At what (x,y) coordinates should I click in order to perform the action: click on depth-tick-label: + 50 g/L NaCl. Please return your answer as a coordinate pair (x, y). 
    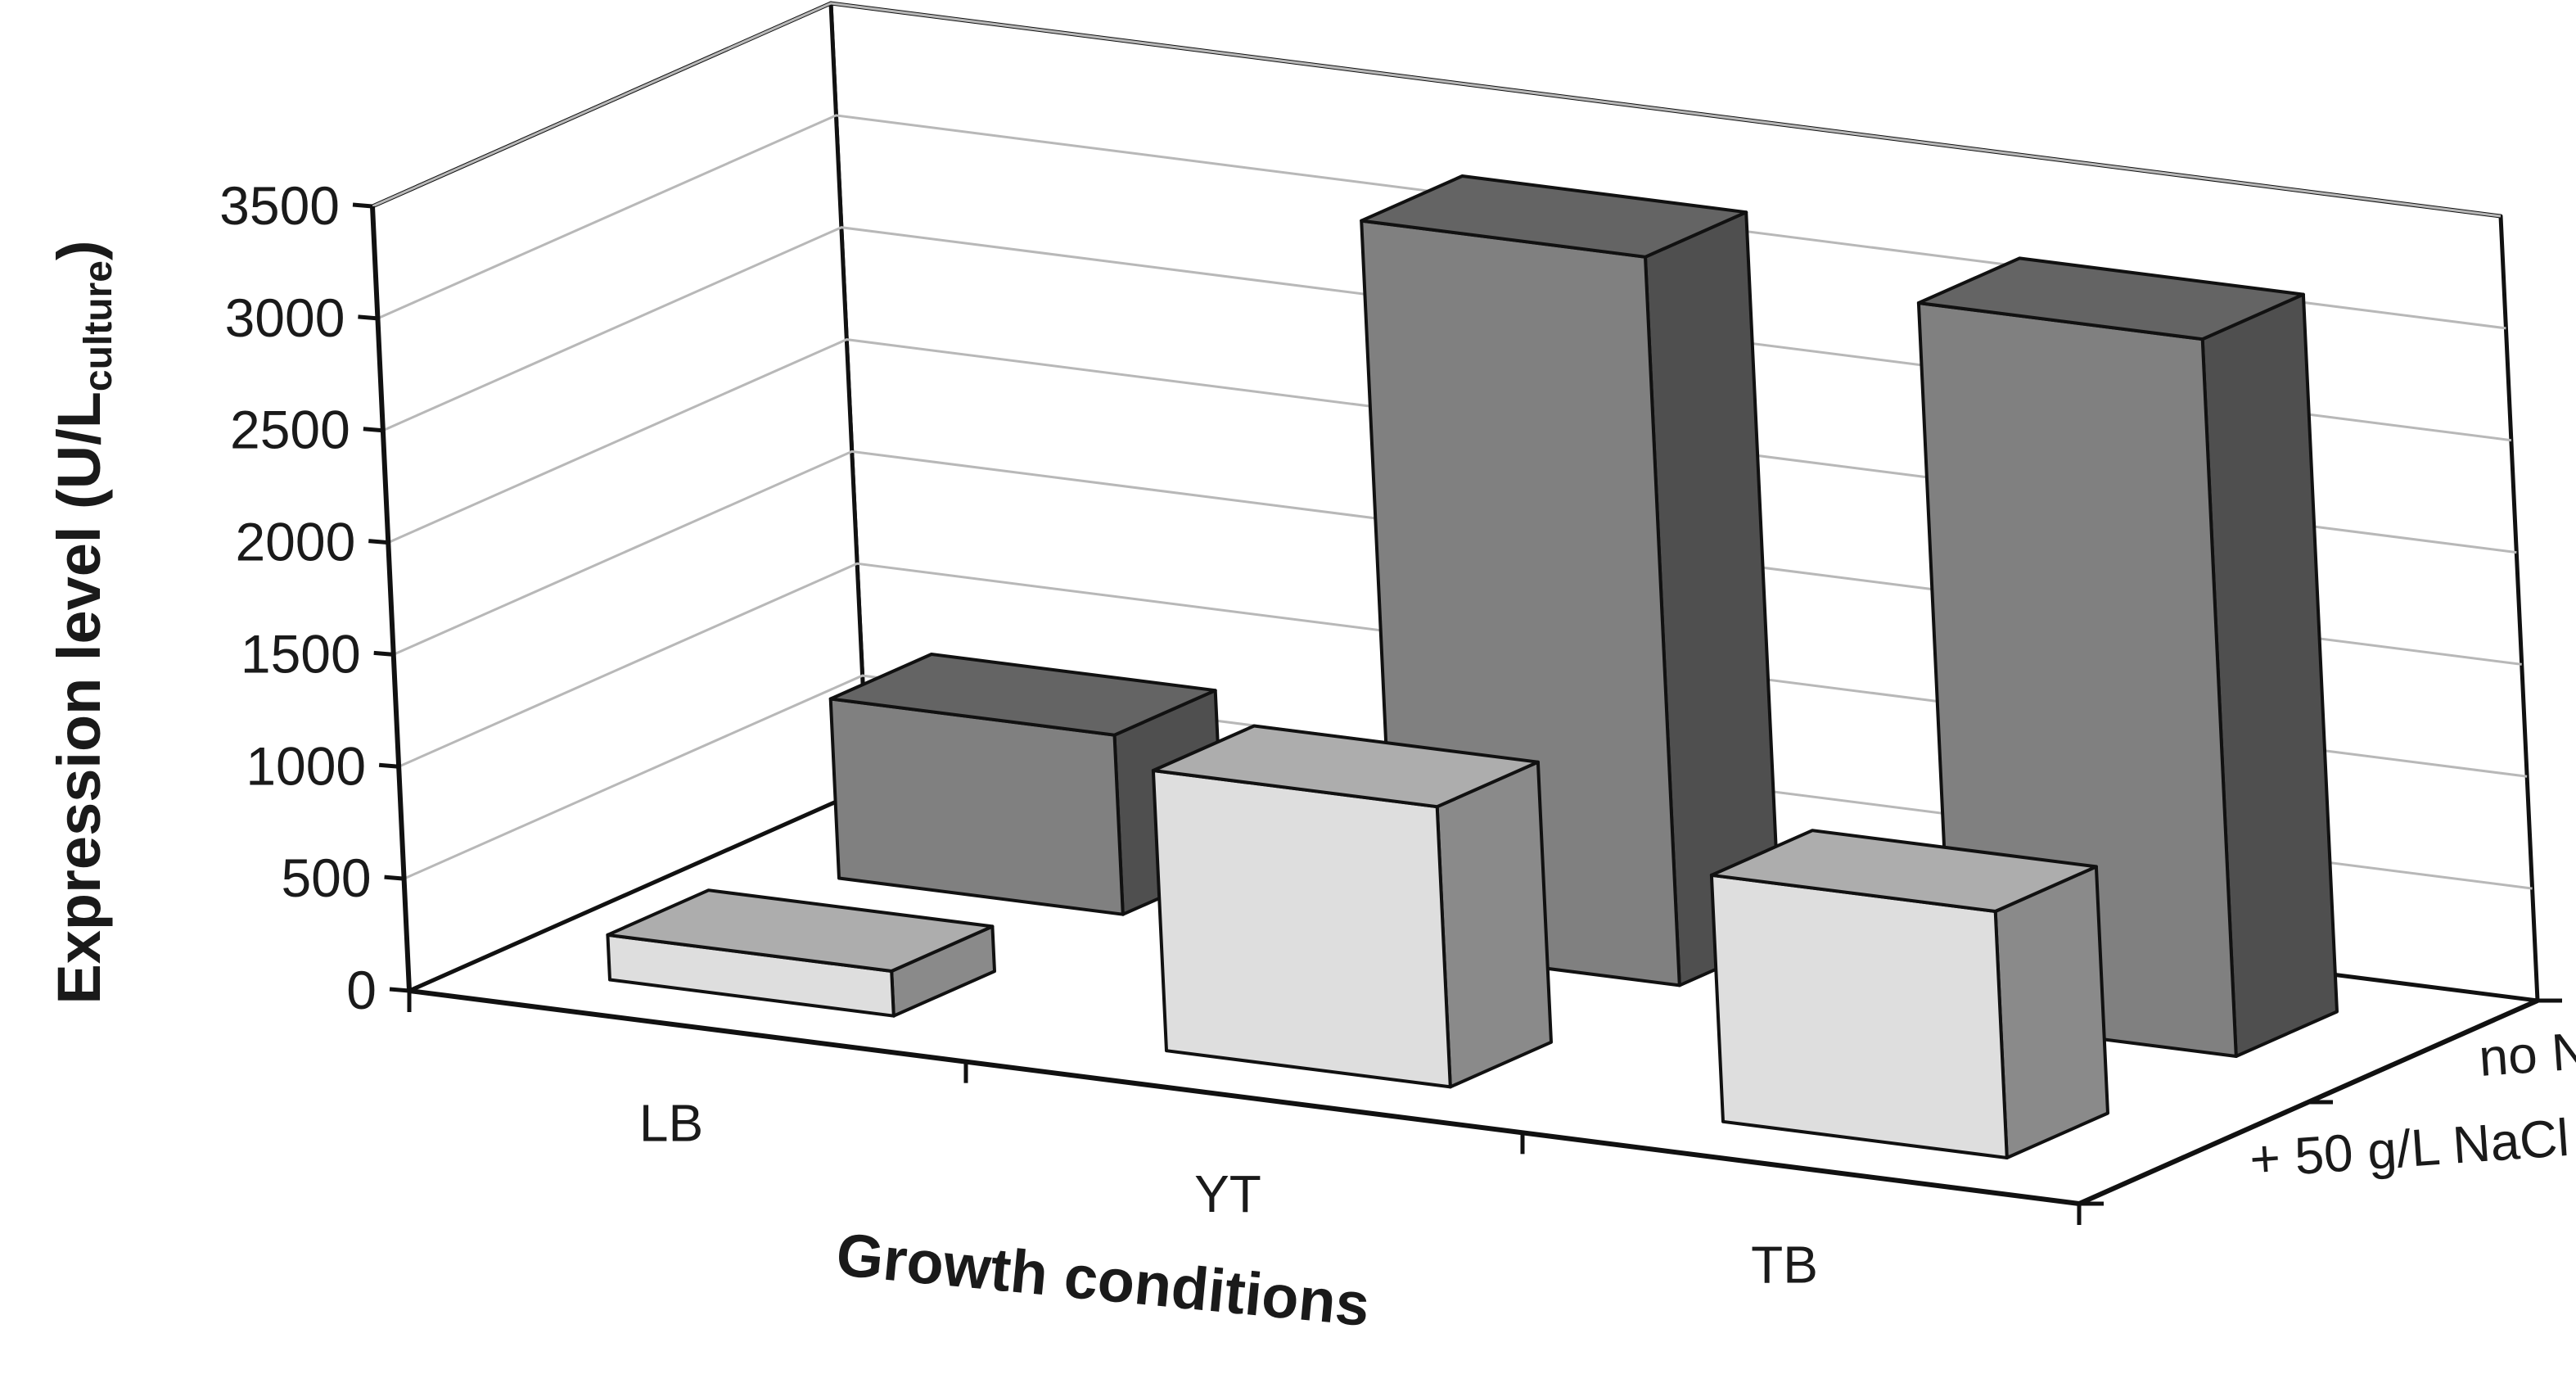
    Looking at the image, I should click on (2409, 1148).